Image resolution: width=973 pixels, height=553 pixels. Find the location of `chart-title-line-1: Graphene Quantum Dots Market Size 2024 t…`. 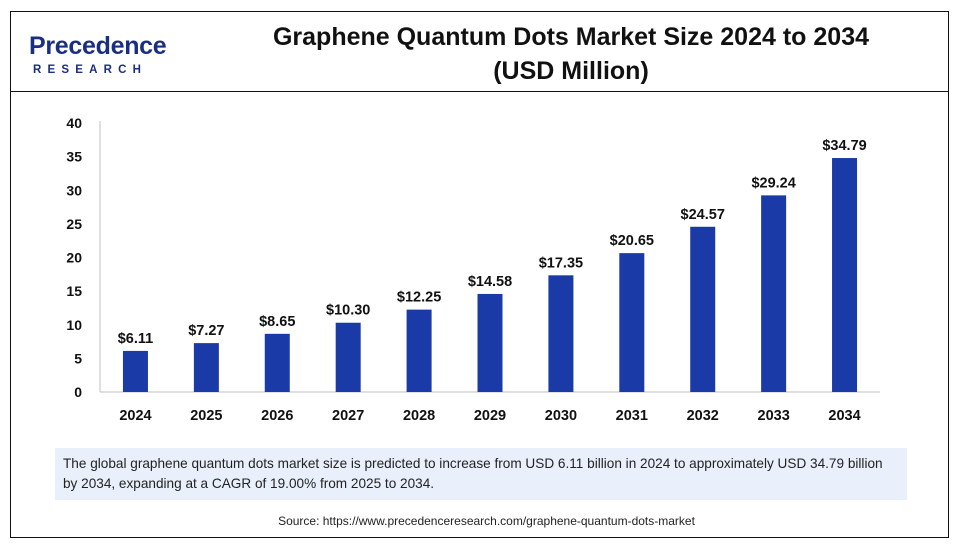

chart-title-line-1: Graphene Quantum Dots Market Size 2024 t… is located at coordinates (571, 37).